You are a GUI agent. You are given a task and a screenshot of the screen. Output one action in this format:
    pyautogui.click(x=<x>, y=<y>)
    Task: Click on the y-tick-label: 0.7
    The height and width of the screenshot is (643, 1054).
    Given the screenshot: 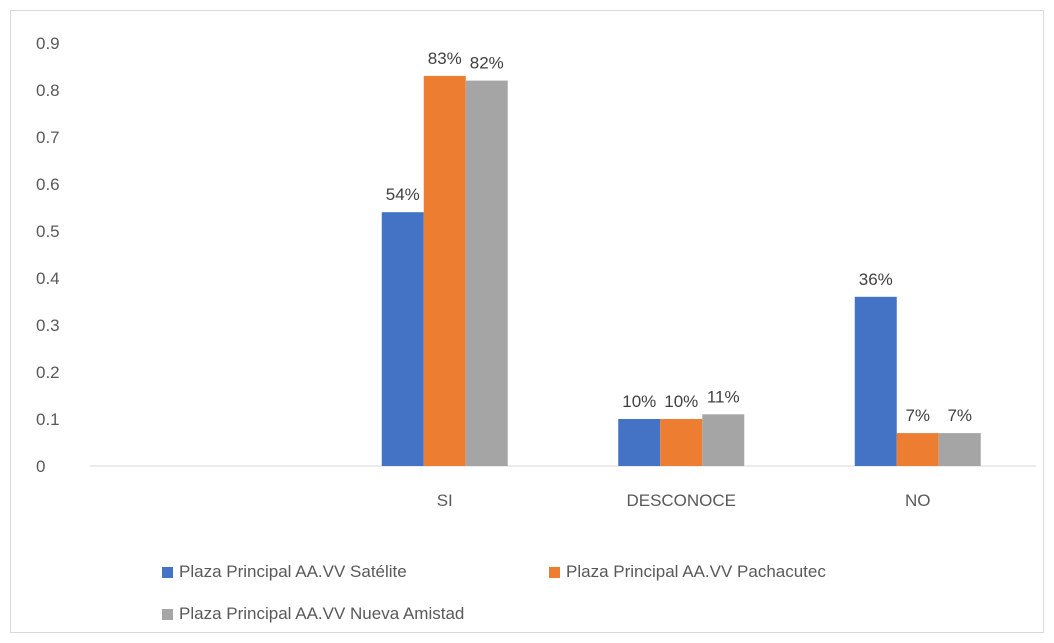 What is the action you would take?
    pyautogui.click(x=48, y=137)
    